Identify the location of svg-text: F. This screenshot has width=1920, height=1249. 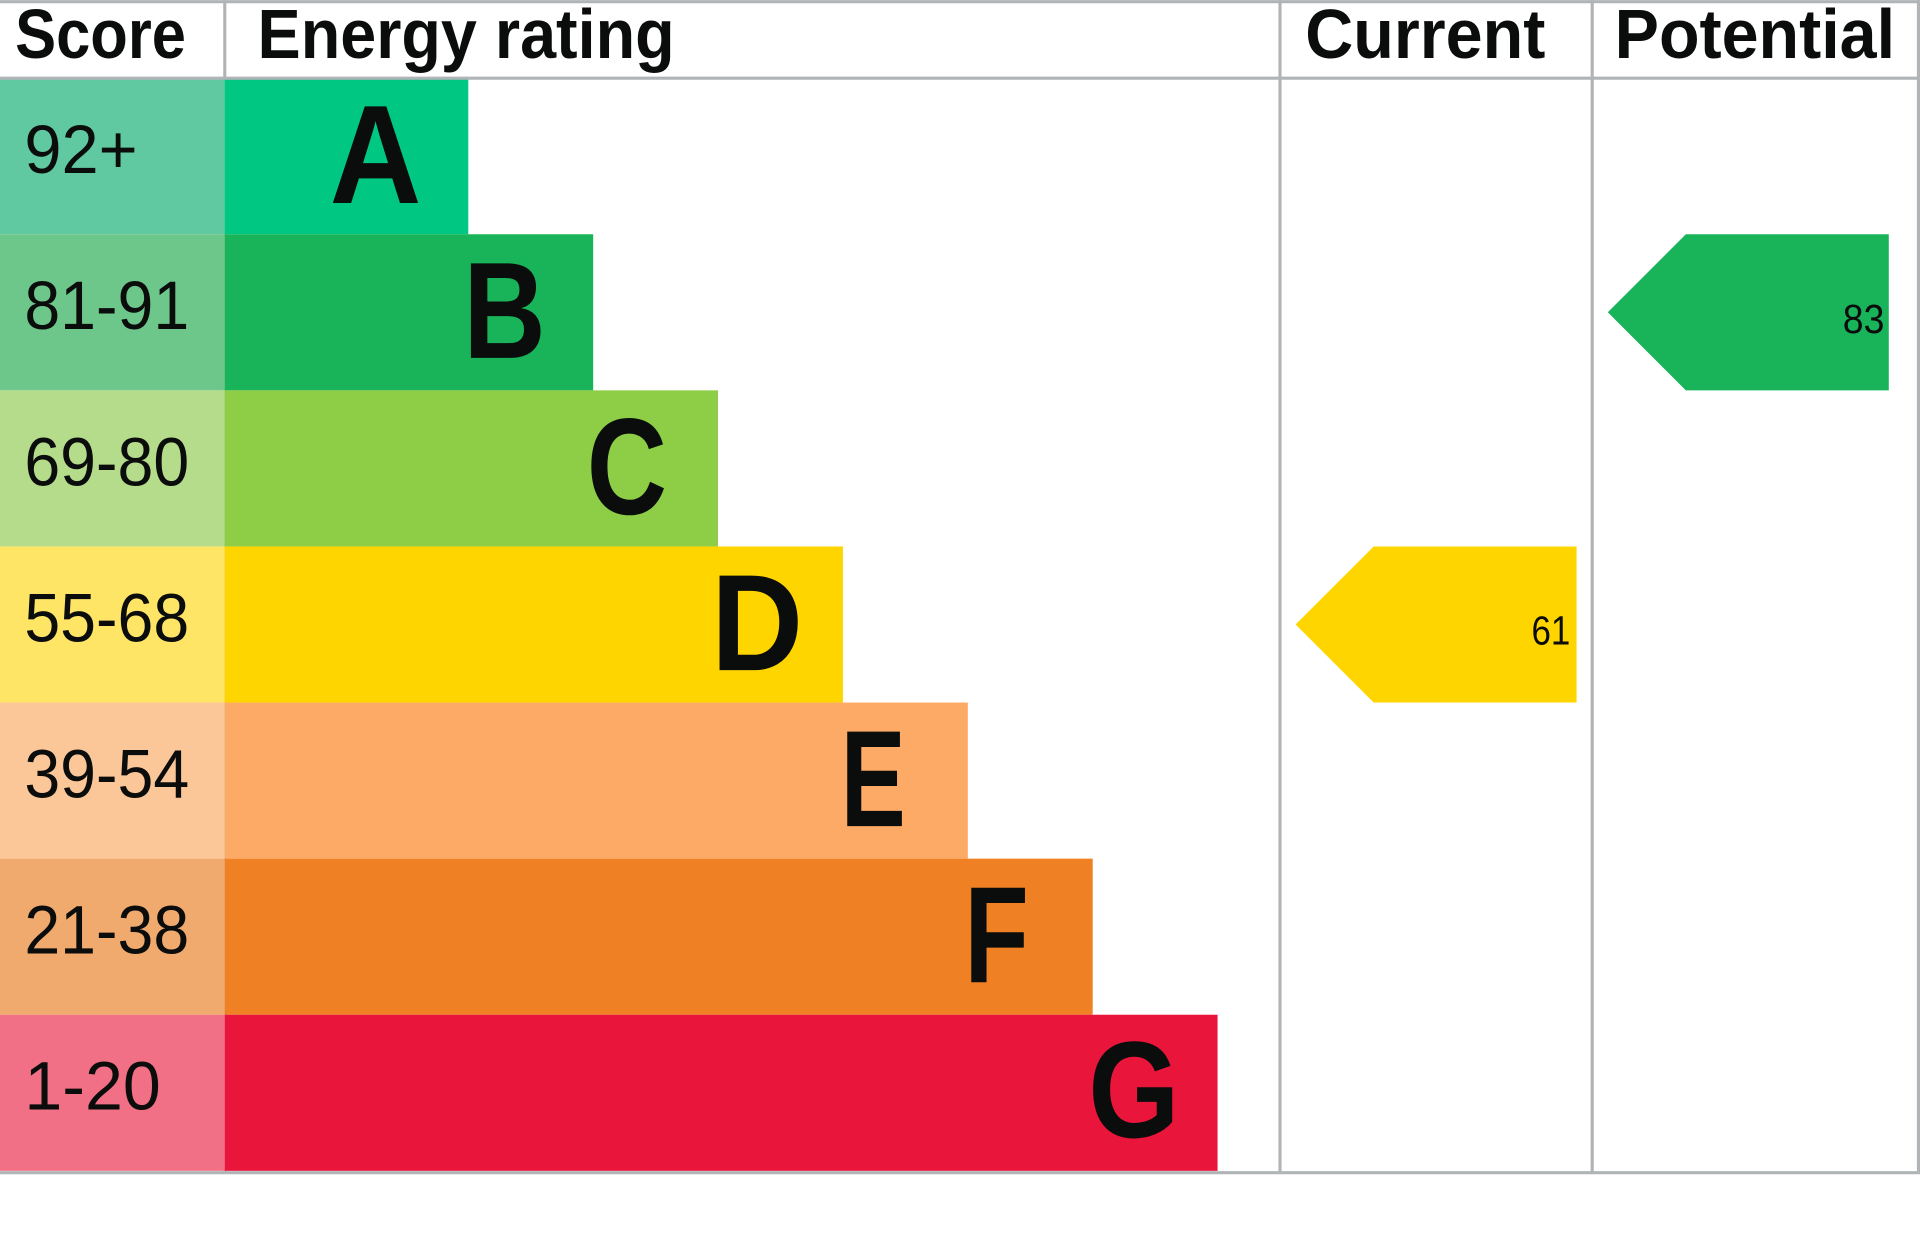
(996, 935).